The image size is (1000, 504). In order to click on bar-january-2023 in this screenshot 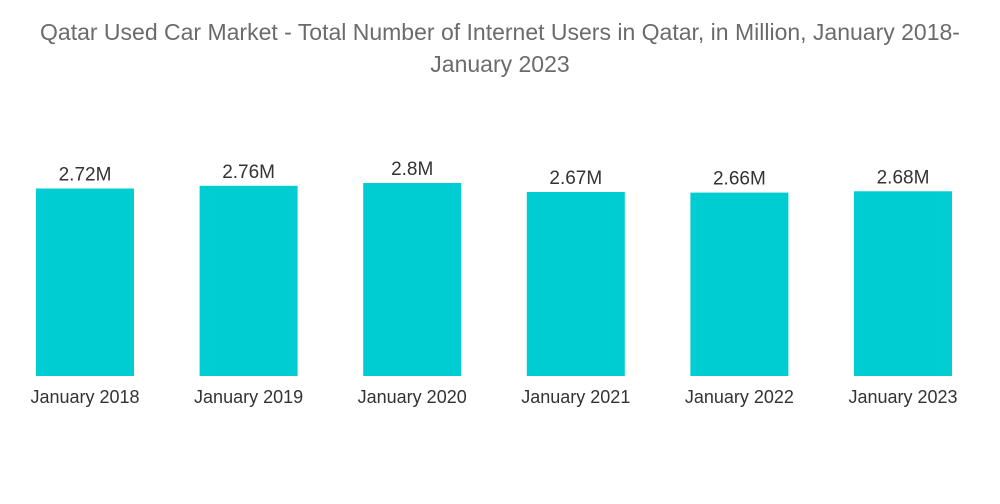, I will do `click(903, 283)`.